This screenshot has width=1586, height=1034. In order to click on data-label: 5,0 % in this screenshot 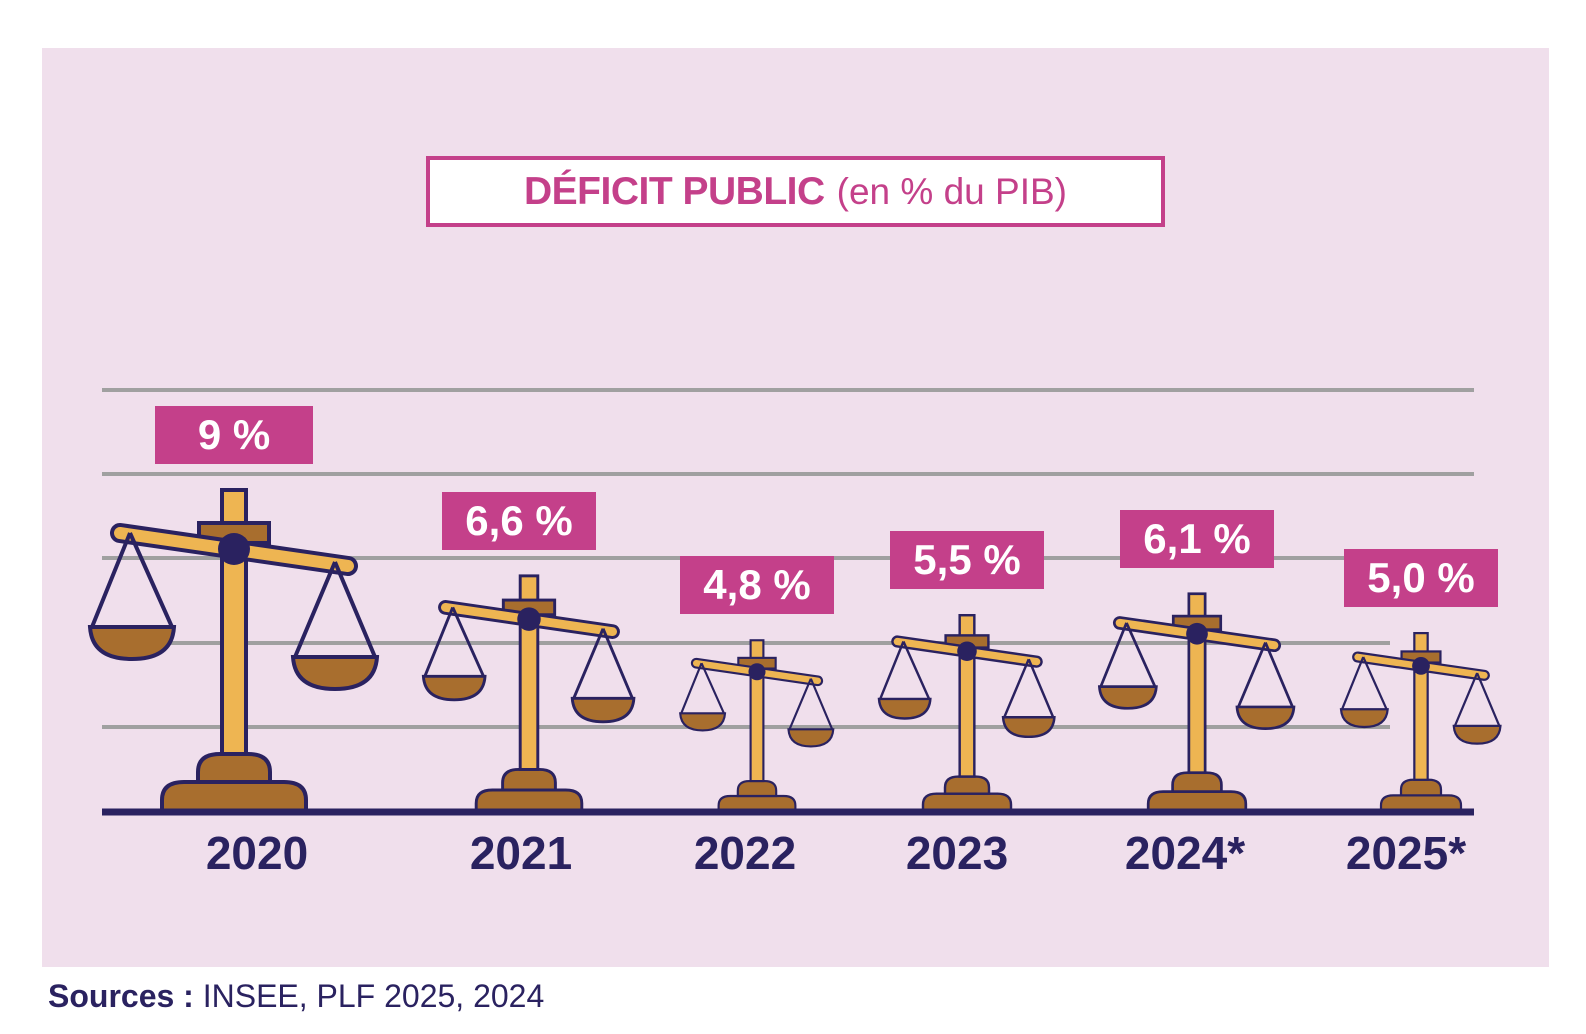, I will do `click(1421, 578)`.